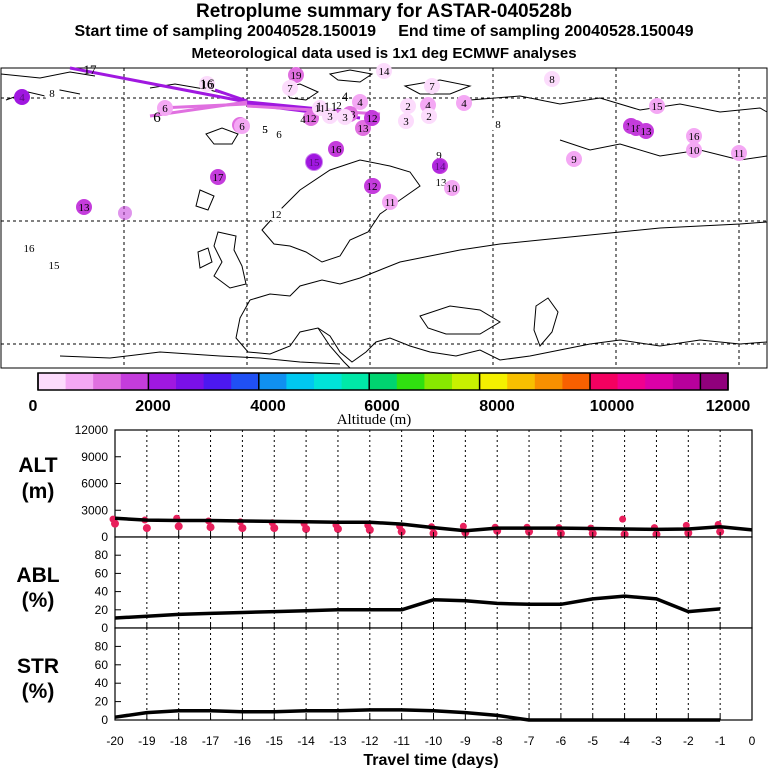 Image resolution: width=768 pixels, height=768 pixels. Describe the element at coordinates (92, 430) in the screenshot. I see `y-tick-label: 12000` at that location.